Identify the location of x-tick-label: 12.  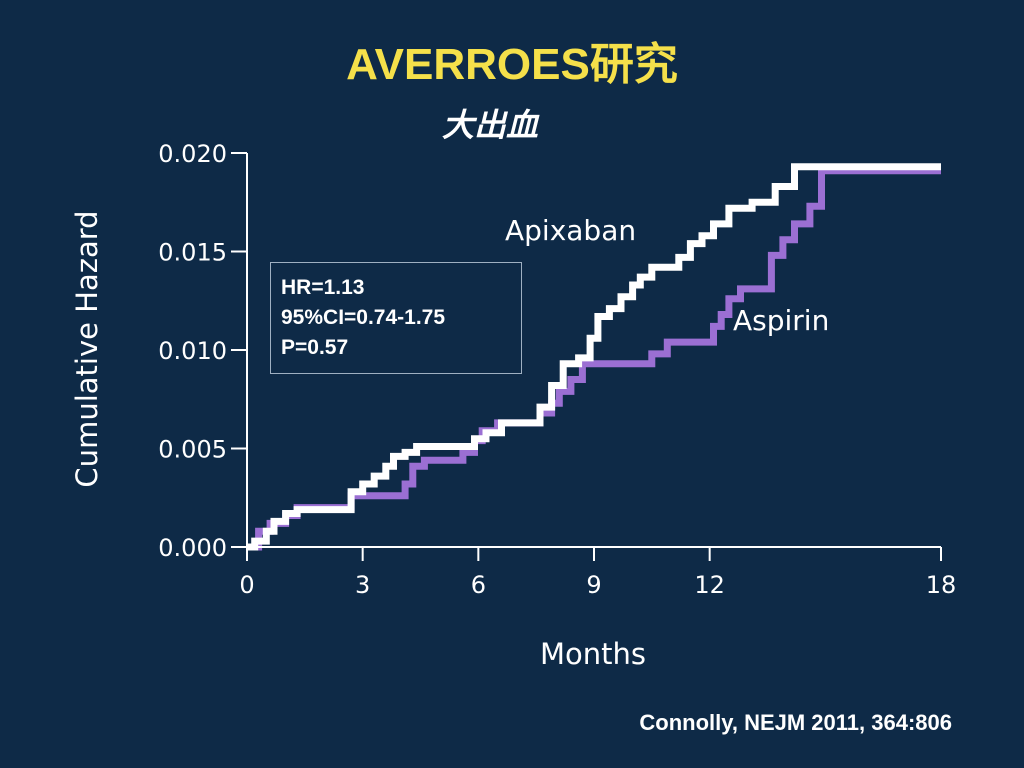
(709, 585).